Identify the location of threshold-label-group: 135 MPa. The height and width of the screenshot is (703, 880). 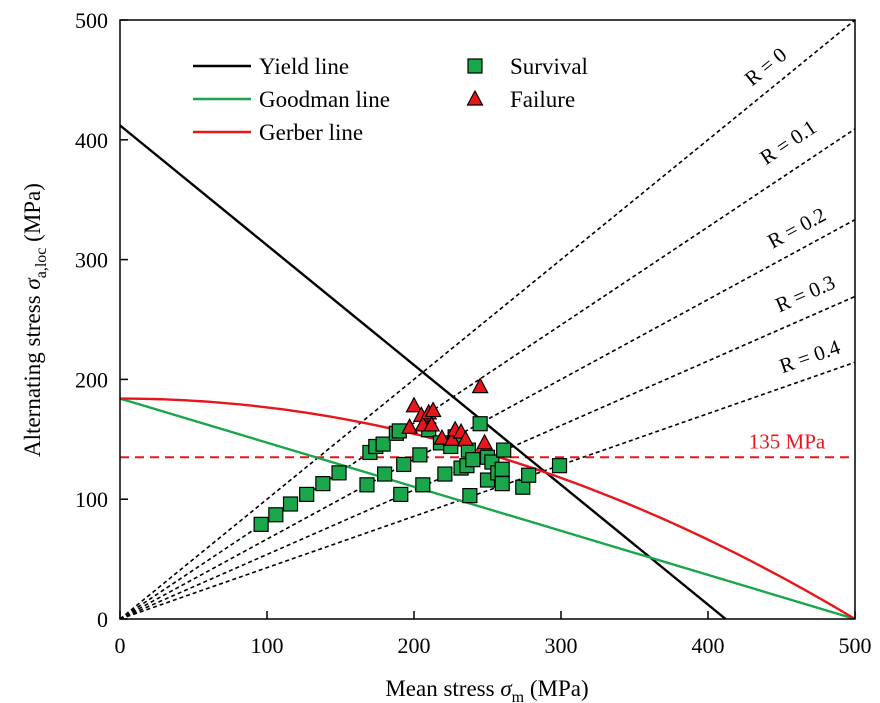
(787, 441).